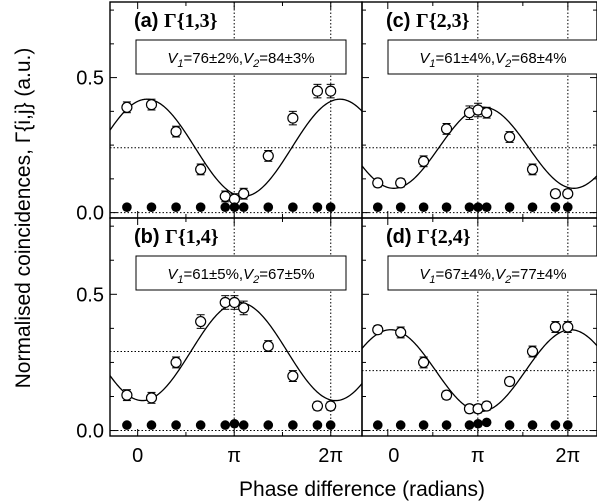  I want to click on visibility-text: V1=61±5%,V2=67±5%, so click(240, 276).